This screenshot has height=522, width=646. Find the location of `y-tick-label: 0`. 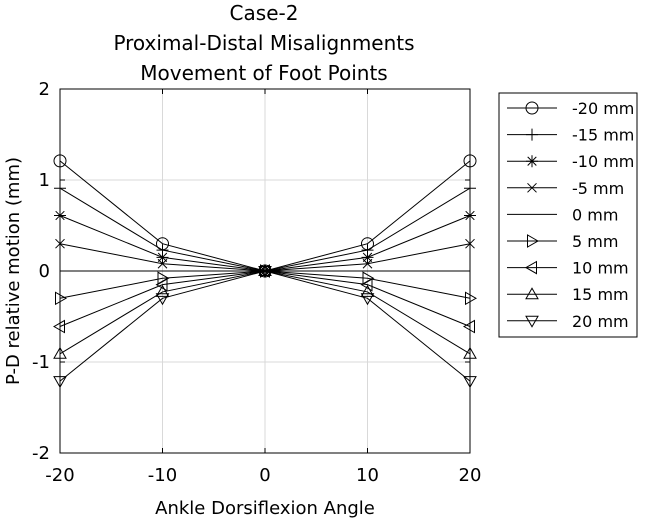

y-tick-label: 0 is located at coordinates (44, 271).